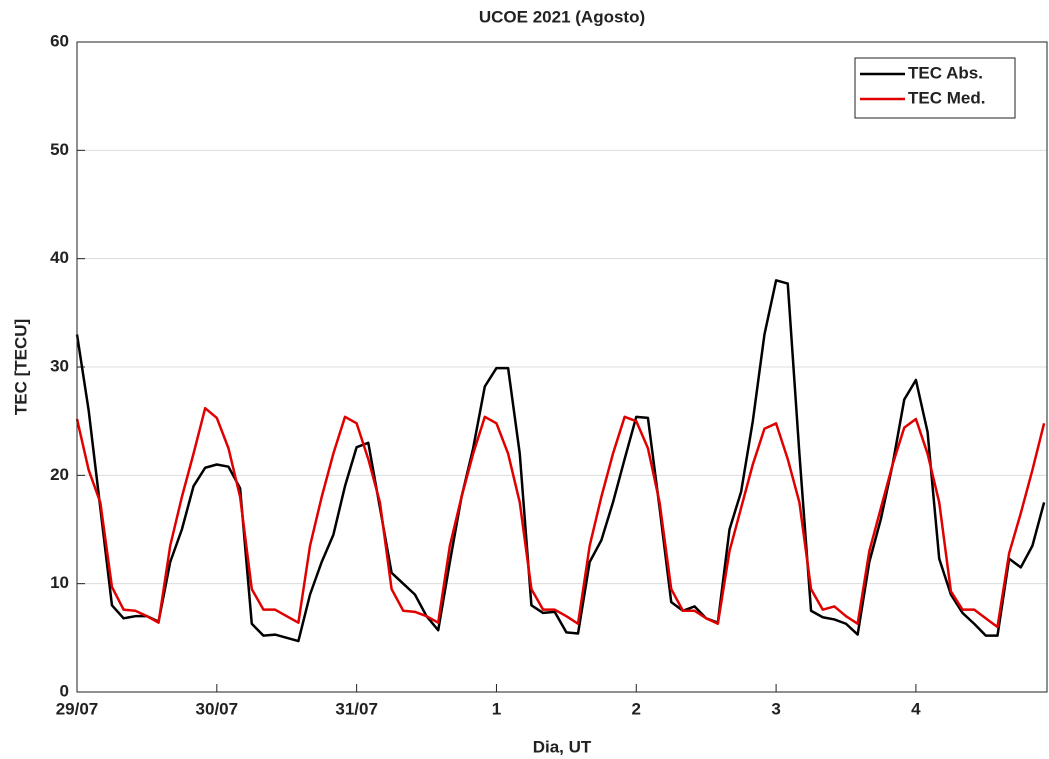  I want to click on x-tick-label: 29/07, so click(77, 708).